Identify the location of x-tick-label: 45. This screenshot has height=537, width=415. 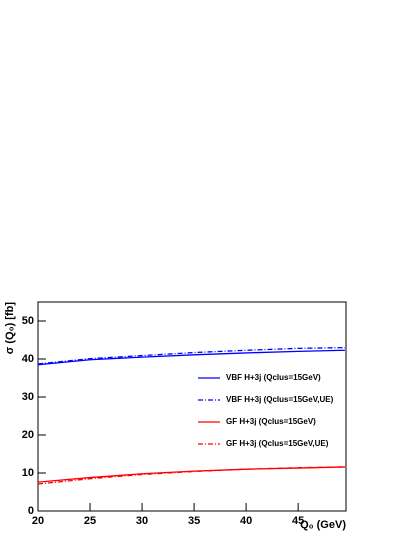
(298, 521).